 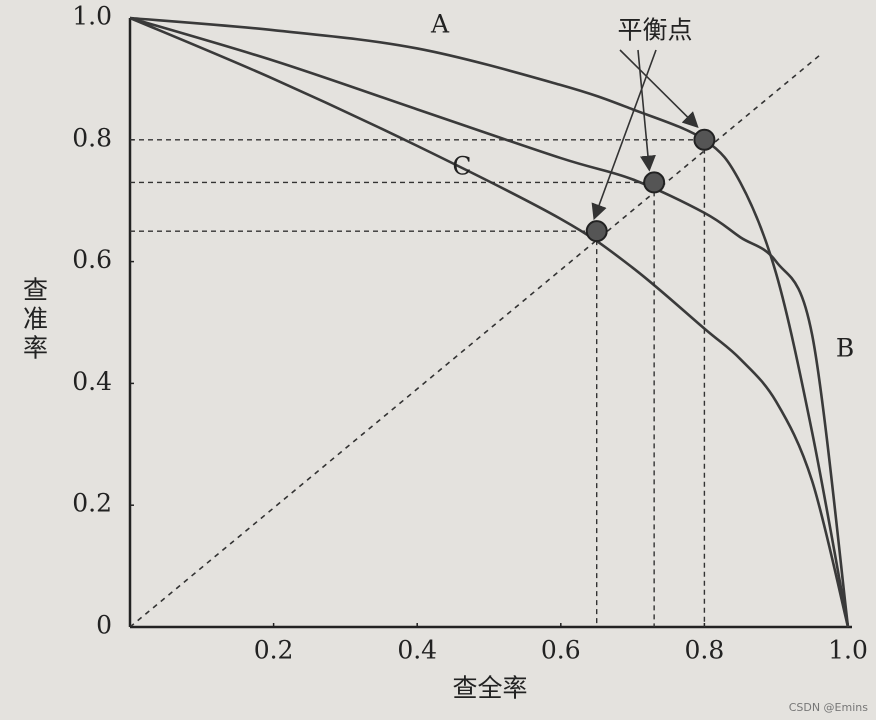 I want to click on curve-label: A, so click(x=440, y=24).